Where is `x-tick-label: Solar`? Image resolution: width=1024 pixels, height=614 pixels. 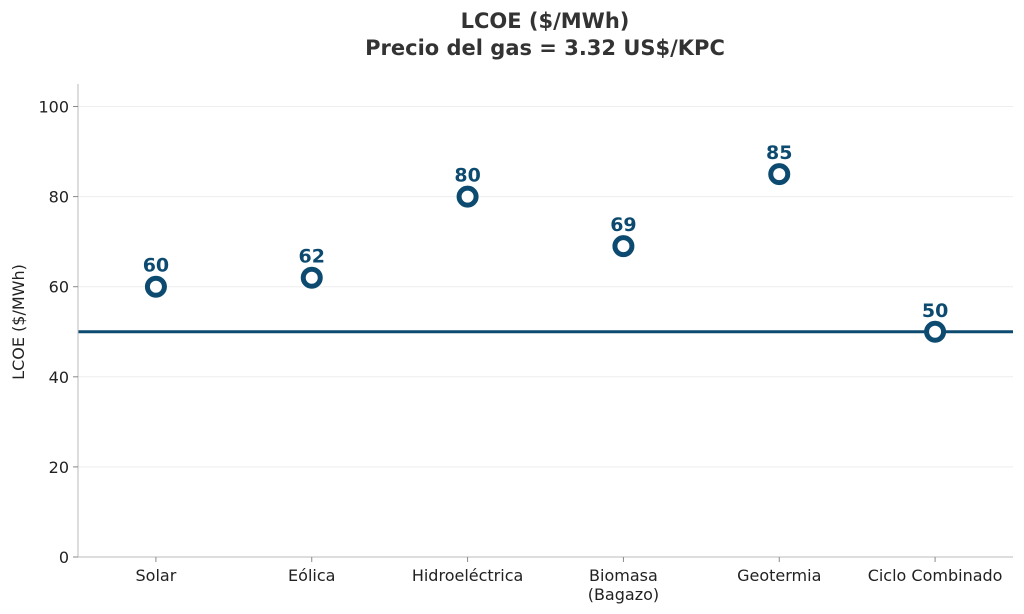
x-tick-label: Solar is located at coordinates (156, 575).